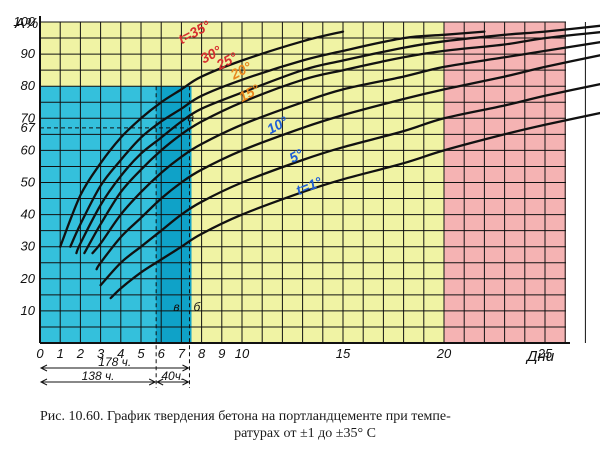  Describe the element at coordinates (141, 353) in the screenshot. I see `x-tick-label: 5` at that location.